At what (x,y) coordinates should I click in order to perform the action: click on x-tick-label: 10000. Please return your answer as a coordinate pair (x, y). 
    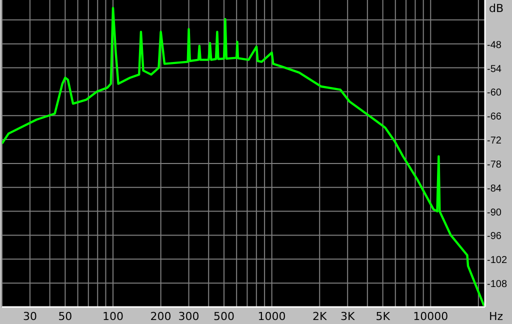
    Looking at the image, I should click on (430, 316).